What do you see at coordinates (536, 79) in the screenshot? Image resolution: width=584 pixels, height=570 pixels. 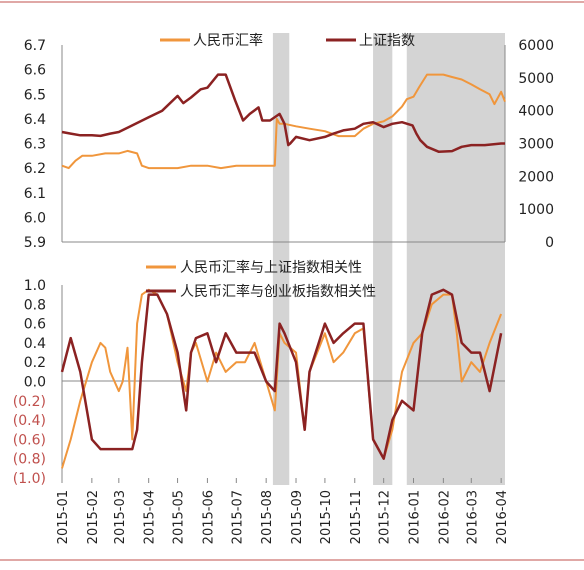 I see `right-tick-label: 5000` at bounding box center [536, 79].